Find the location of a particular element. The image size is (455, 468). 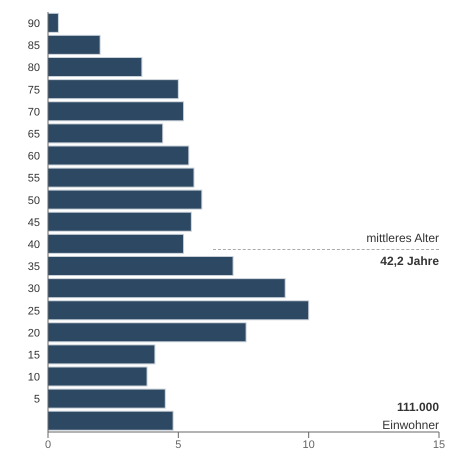

y-tick-label: 90 is located at coordinates (34, 24).